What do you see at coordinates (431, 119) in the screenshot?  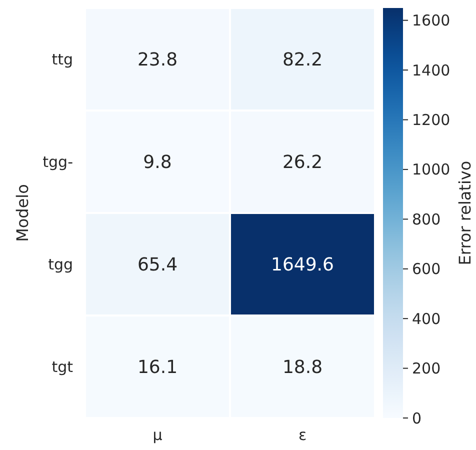 I see `color-bar-label: 1200` at bounding box center [431, 119].